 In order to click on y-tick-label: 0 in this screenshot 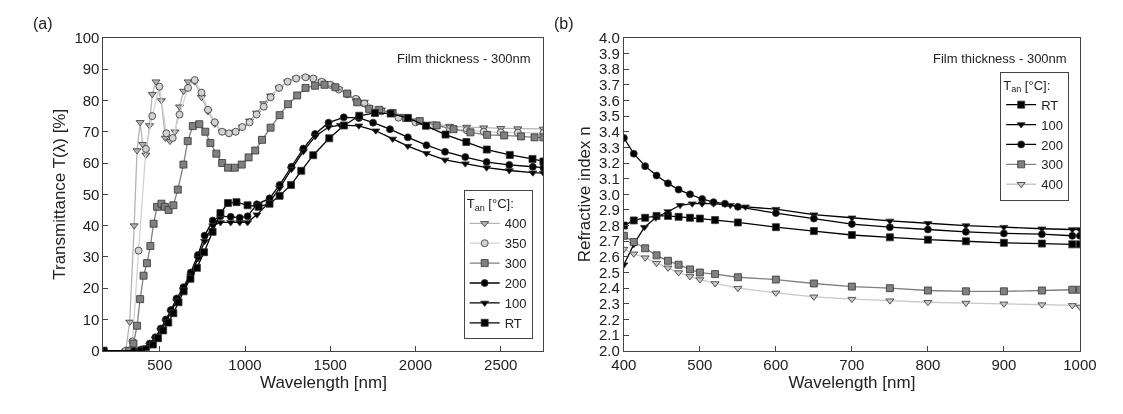, I will do `click(95, 351)`.